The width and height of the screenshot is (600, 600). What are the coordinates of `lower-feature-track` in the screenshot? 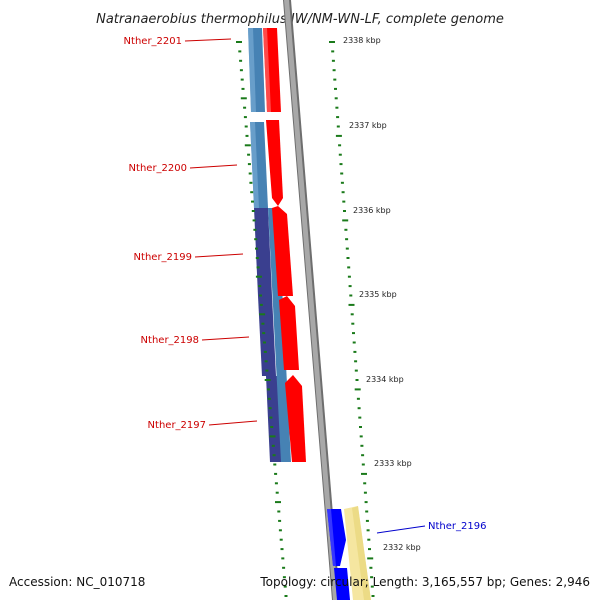 It's located at (349, 553).